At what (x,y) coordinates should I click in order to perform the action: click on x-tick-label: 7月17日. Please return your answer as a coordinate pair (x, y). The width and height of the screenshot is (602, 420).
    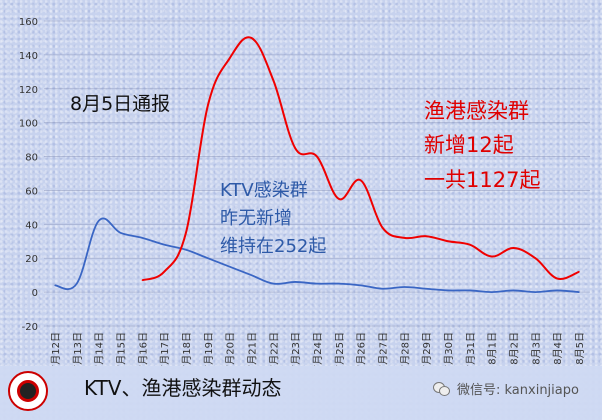
    Looking at the image, I should click on (165, 349).